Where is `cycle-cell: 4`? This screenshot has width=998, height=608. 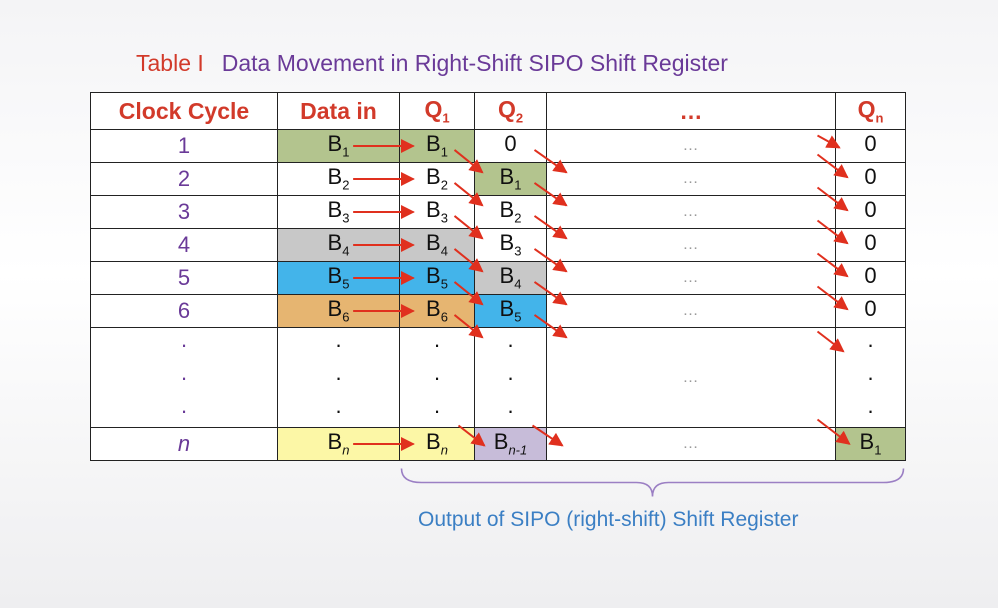
cycle-cell: 4 is located at coordinates (184, 245).